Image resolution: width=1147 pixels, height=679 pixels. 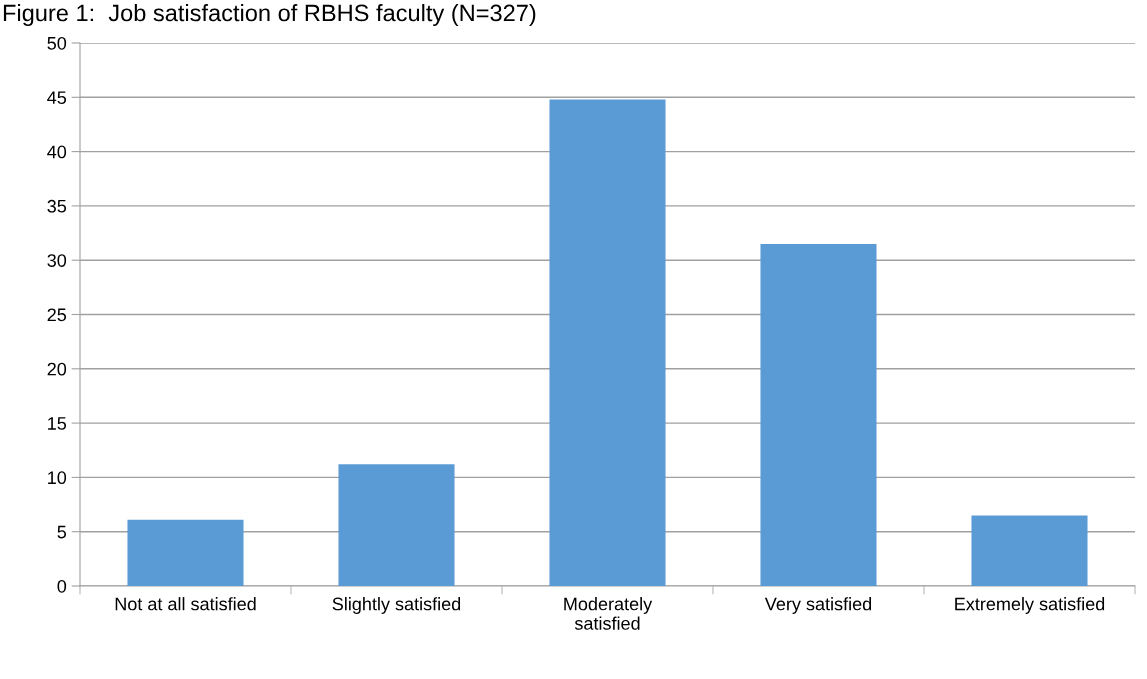 I want to click on y-tick-label: 15, so click(x=57, y=423).